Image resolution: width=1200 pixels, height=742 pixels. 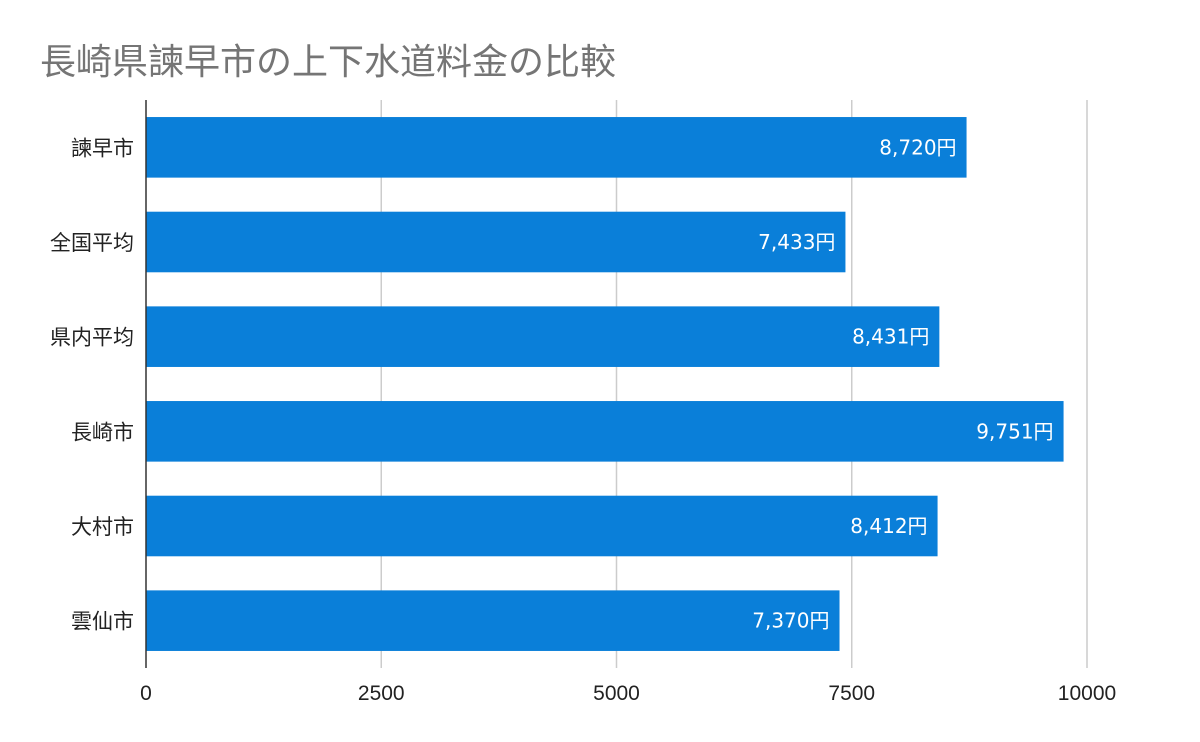 I want to click on chart-title: 長崎県諫早市の上下水道料金の比較, so click(x=328, y=62).